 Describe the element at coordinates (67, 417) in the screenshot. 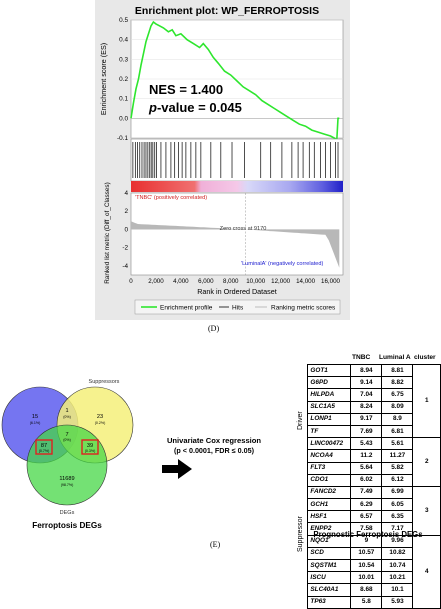

I see `venn-pct-d-s: (0%)` at that location.